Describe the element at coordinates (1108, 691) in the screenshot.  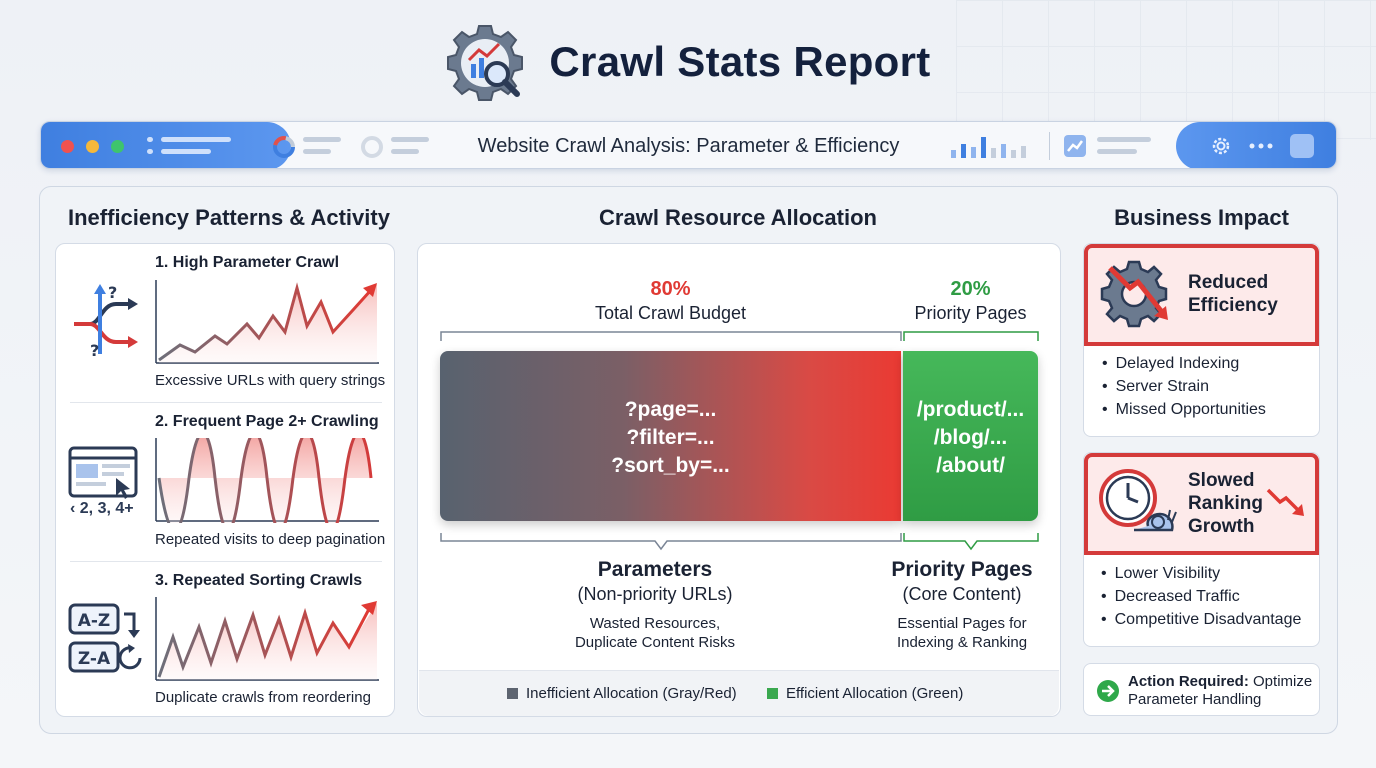
I see `arrow-right-circle-icon` at that location.